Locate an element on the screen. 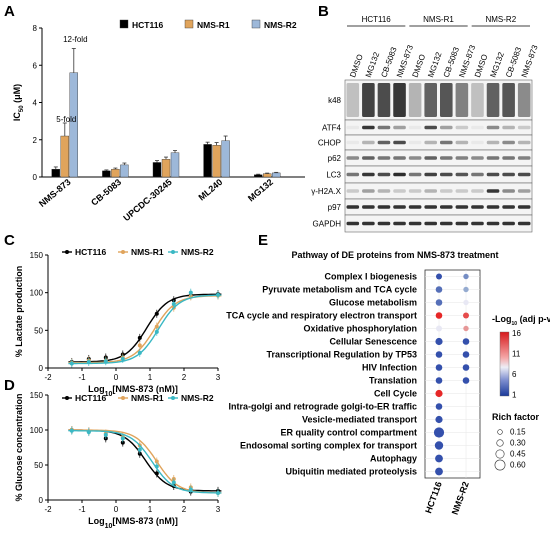  pathway-label: HIV Infection is located at coordinates (389, 368).